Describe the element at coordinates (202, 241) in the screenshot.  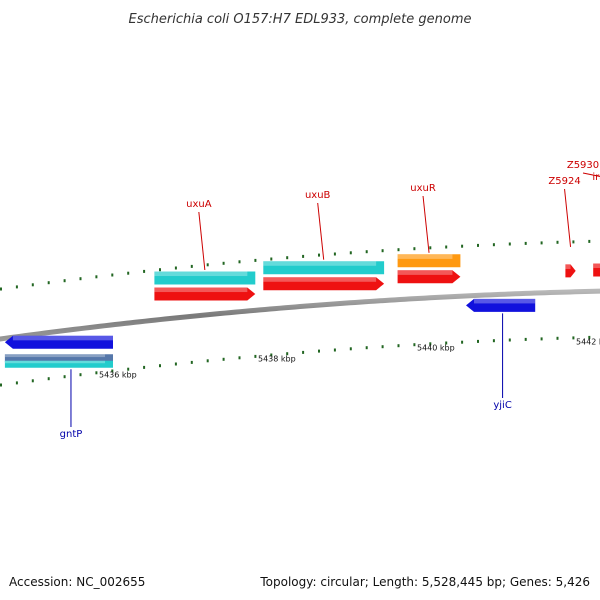
I see `leader-uxuA` at that location.